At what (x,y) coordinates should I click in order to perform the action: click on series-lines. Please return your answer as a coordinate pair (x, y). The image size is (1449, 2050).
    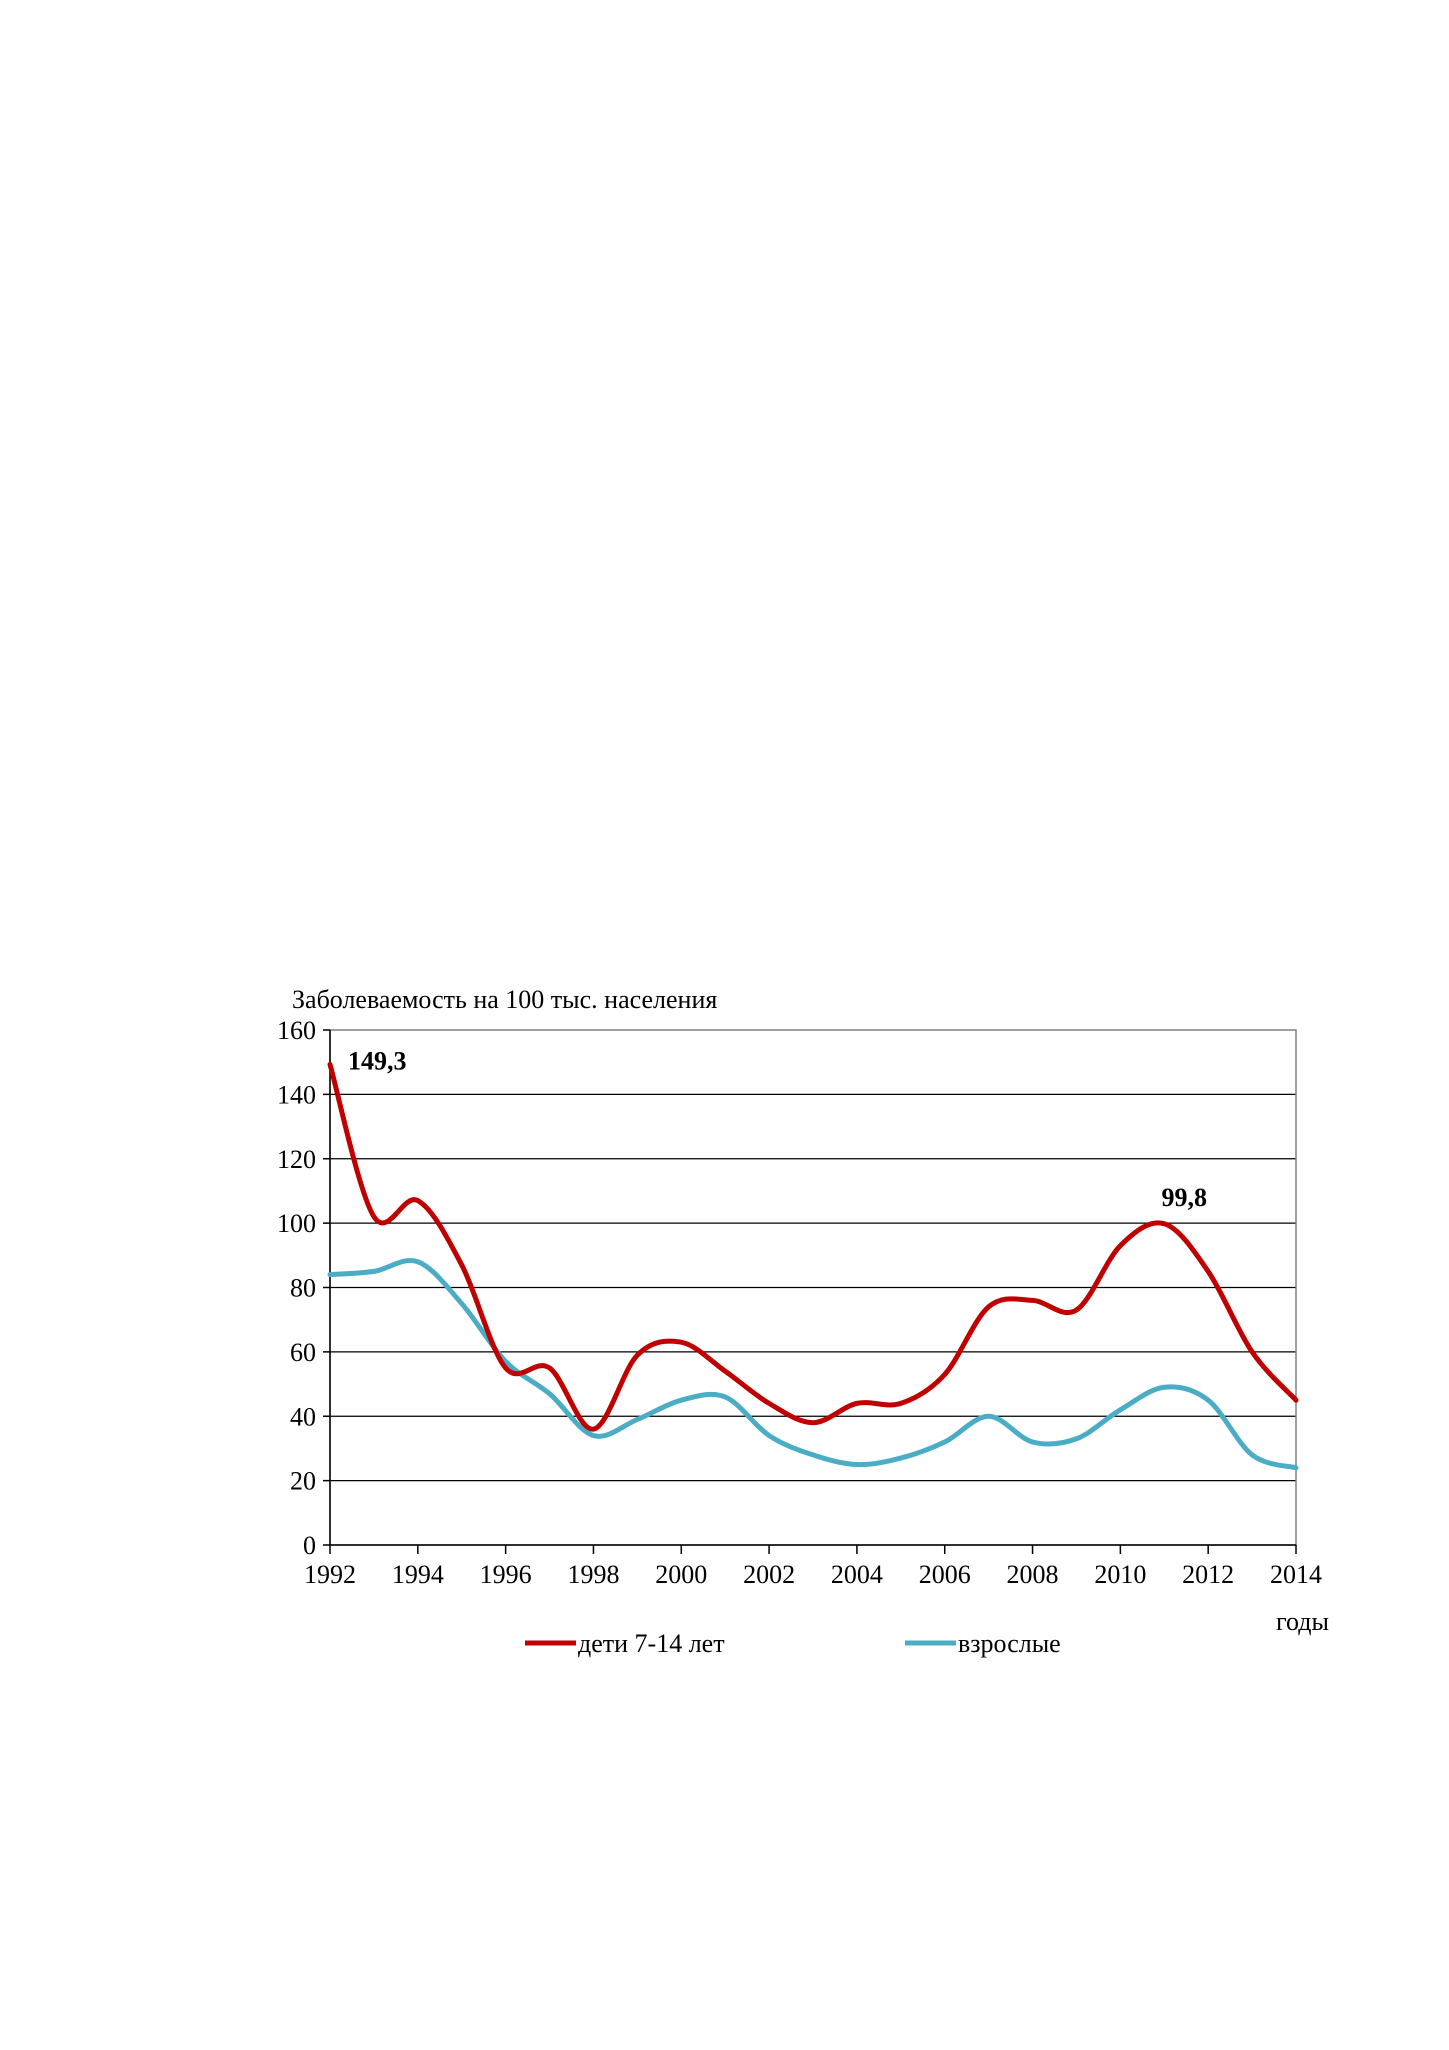
    Looking at the image, I should click on (813, 1266).